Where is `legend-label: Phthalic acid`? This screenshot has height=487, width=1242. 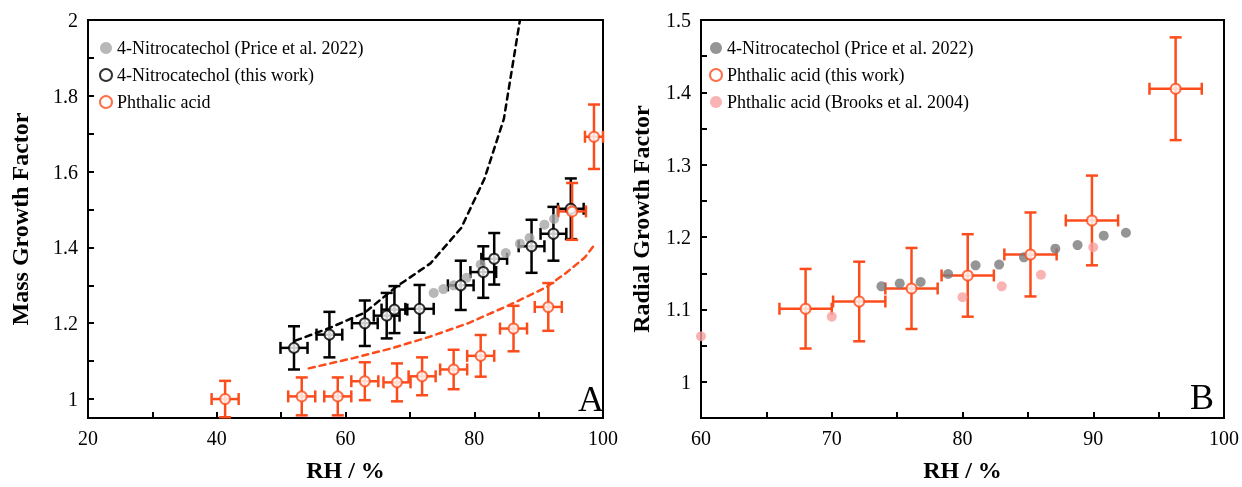
legend-label: Phthalic acid is located at coordinates (164, 102).